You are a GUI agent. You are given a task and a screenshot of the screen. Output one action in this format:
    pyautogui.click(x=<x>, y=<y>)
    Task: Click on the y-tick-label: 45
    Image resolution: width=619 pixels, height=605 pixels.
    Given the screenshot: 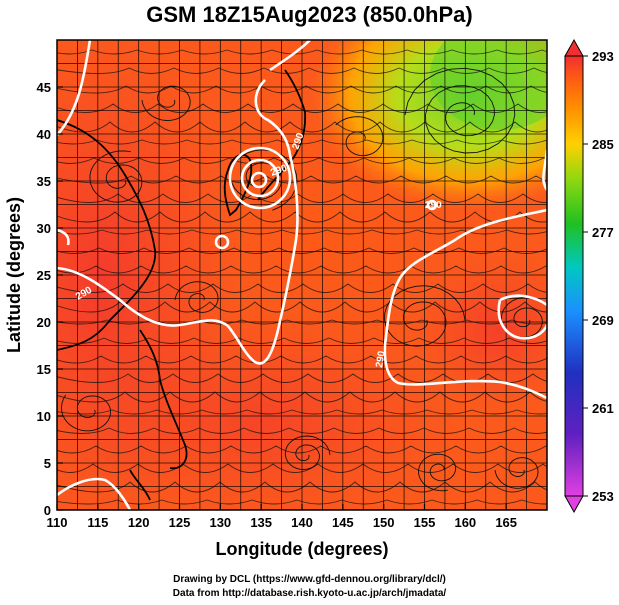 What is the action you would take?
    pyautogui.click(x=44, y=87)
    